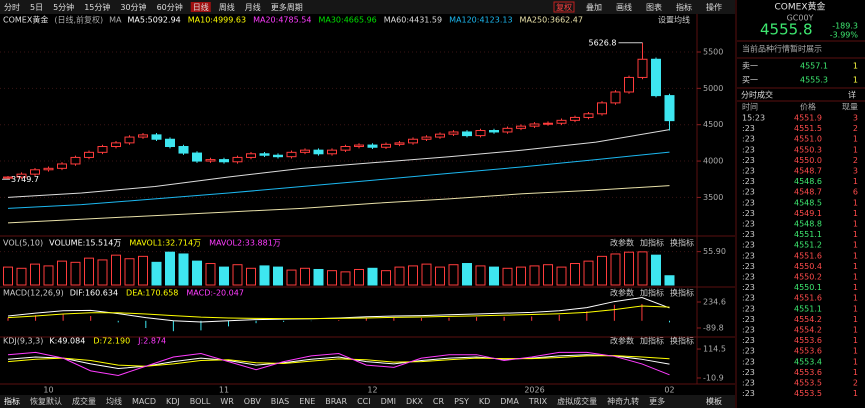  I want to click on y-tick-label: 55.90, so click(714, 251).